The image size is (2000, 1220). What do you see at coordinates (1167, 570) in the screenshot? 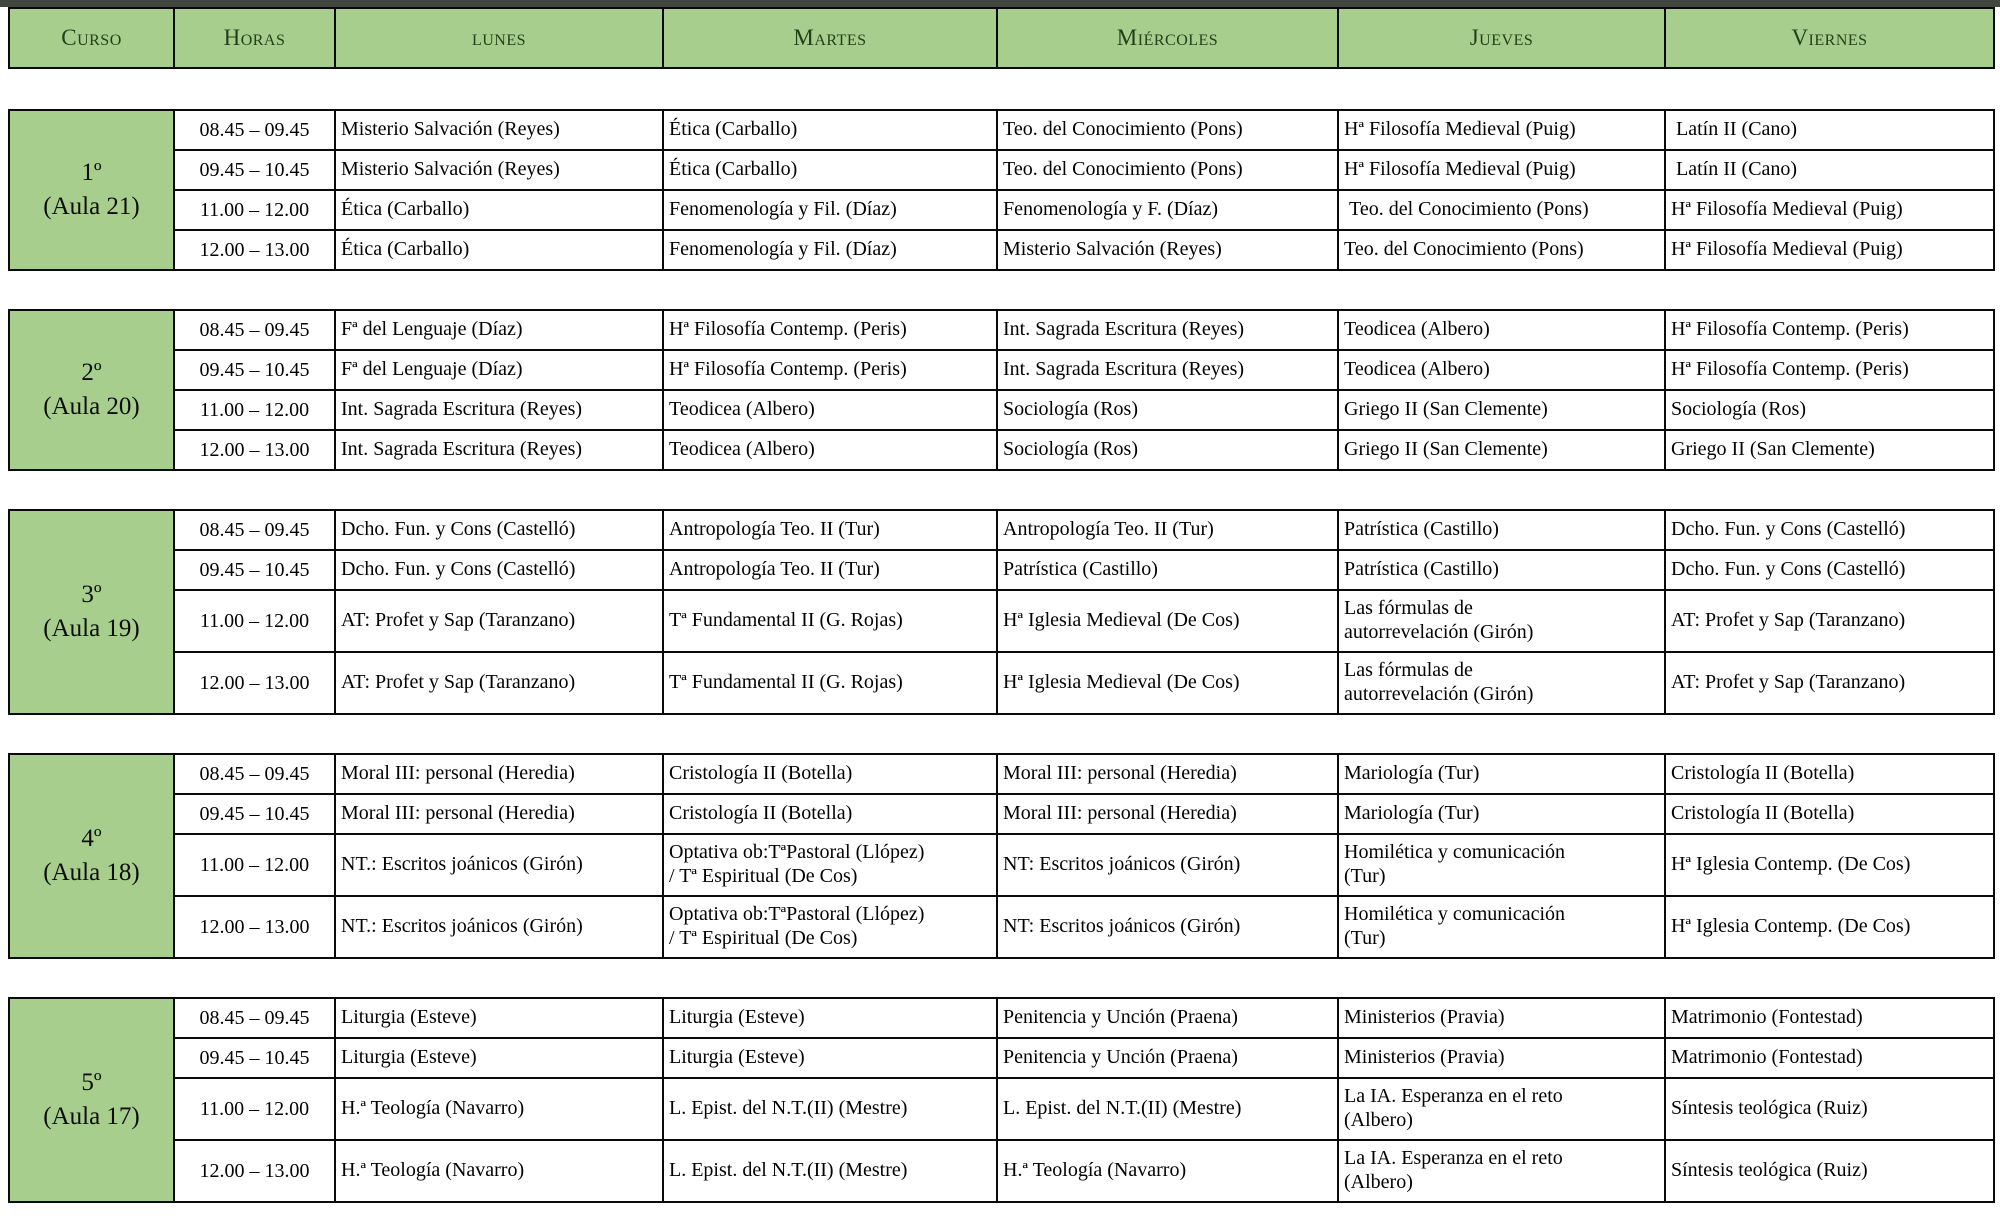
I see `schedule-cell: Patrística (Castillo)` at bounding box center [1167, 570].